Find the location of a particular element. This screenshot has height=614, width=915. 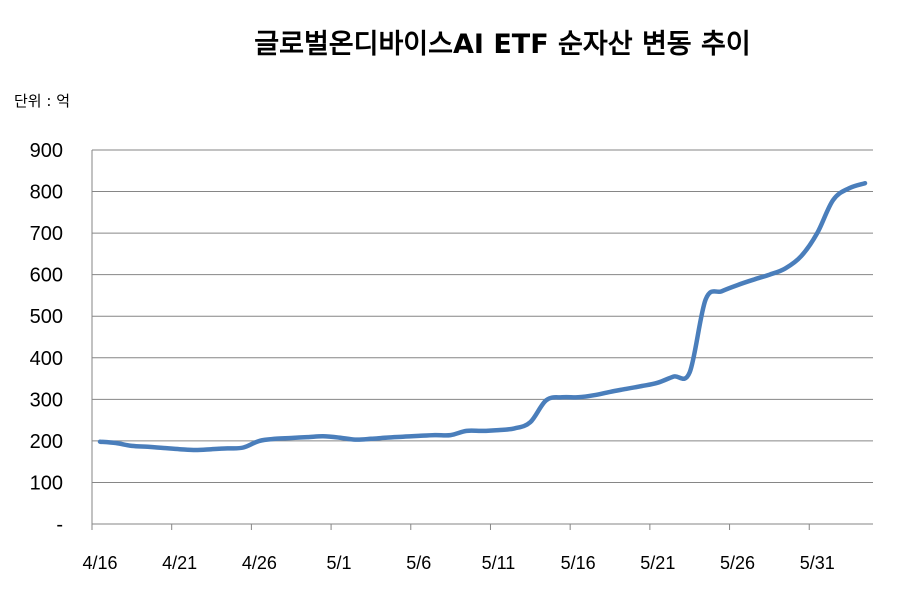

y-tick-label: 900 is located at coordinates (46, 151).